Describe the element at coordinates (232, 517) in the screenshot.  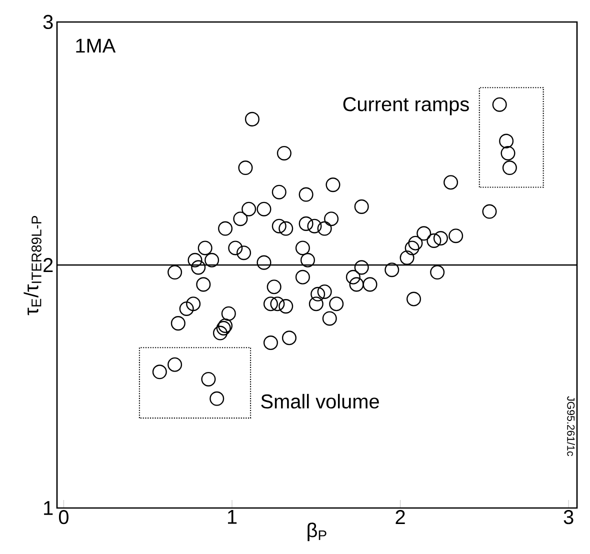
I see `x-tick-label: 1` at that location.